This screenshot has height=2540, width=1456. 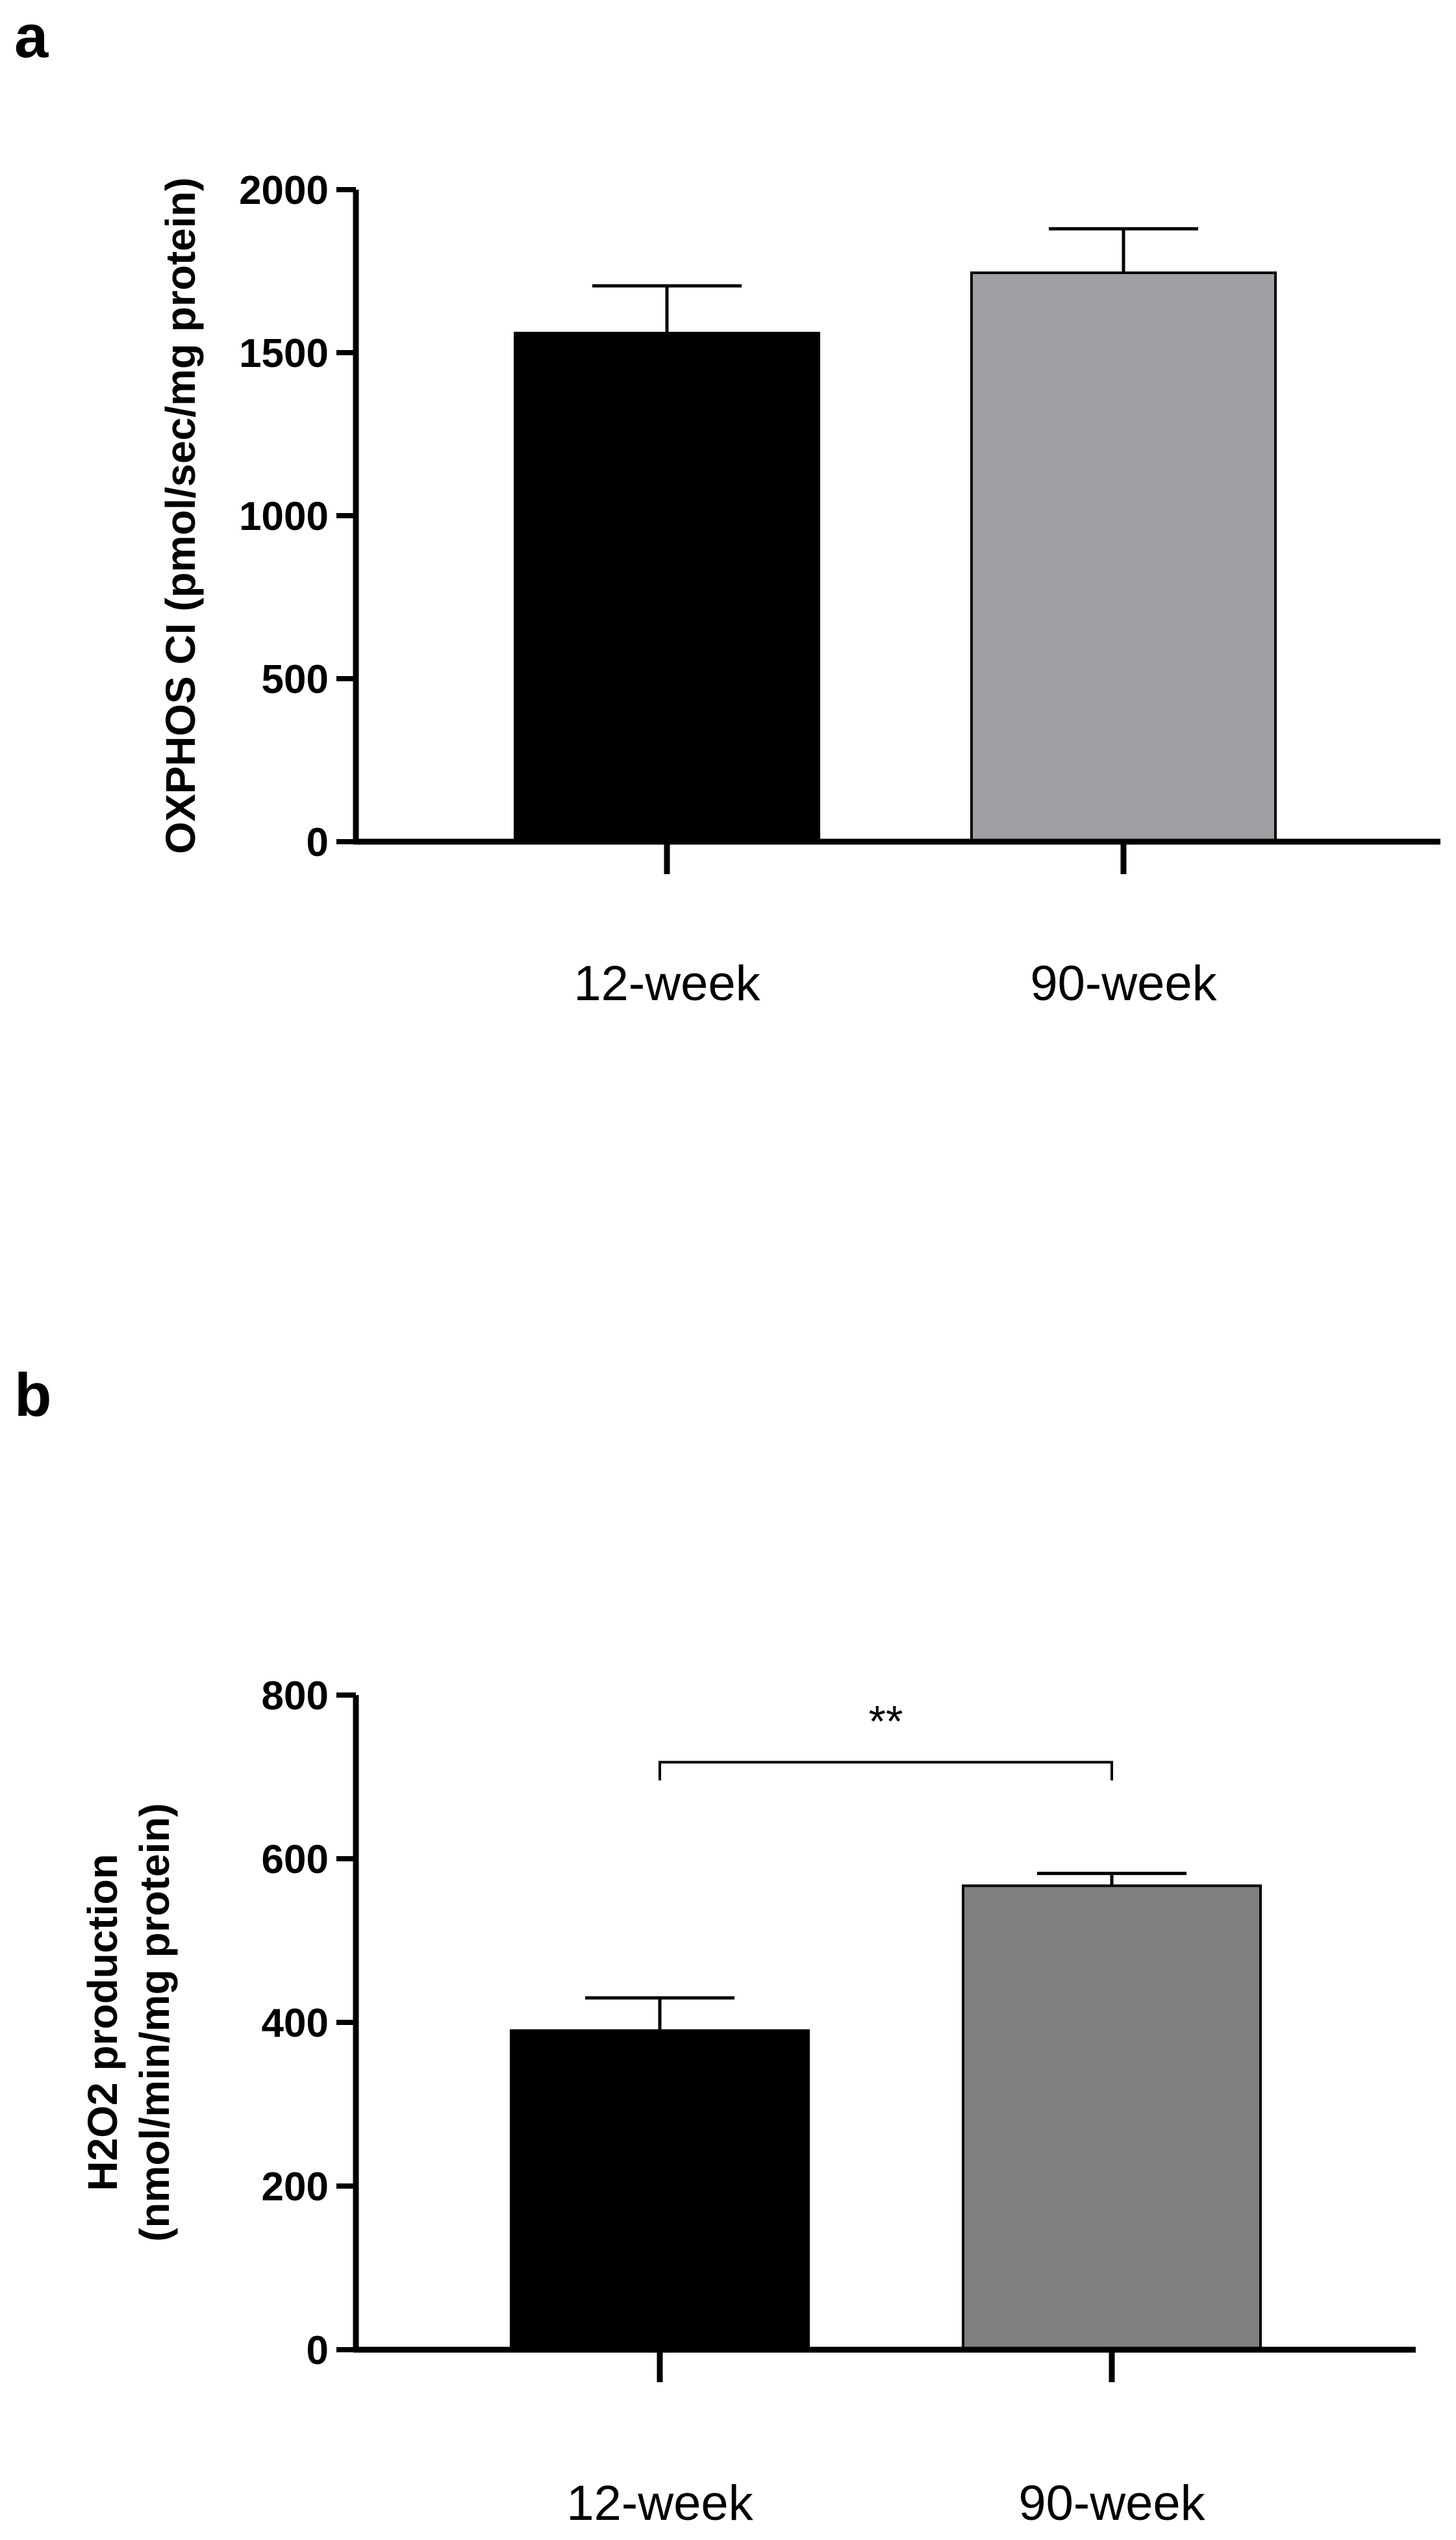 What do you see at coordinates (295, 680) in the screenshot?
I see `y-tick-label: 500` at bounding box center [295, 680].